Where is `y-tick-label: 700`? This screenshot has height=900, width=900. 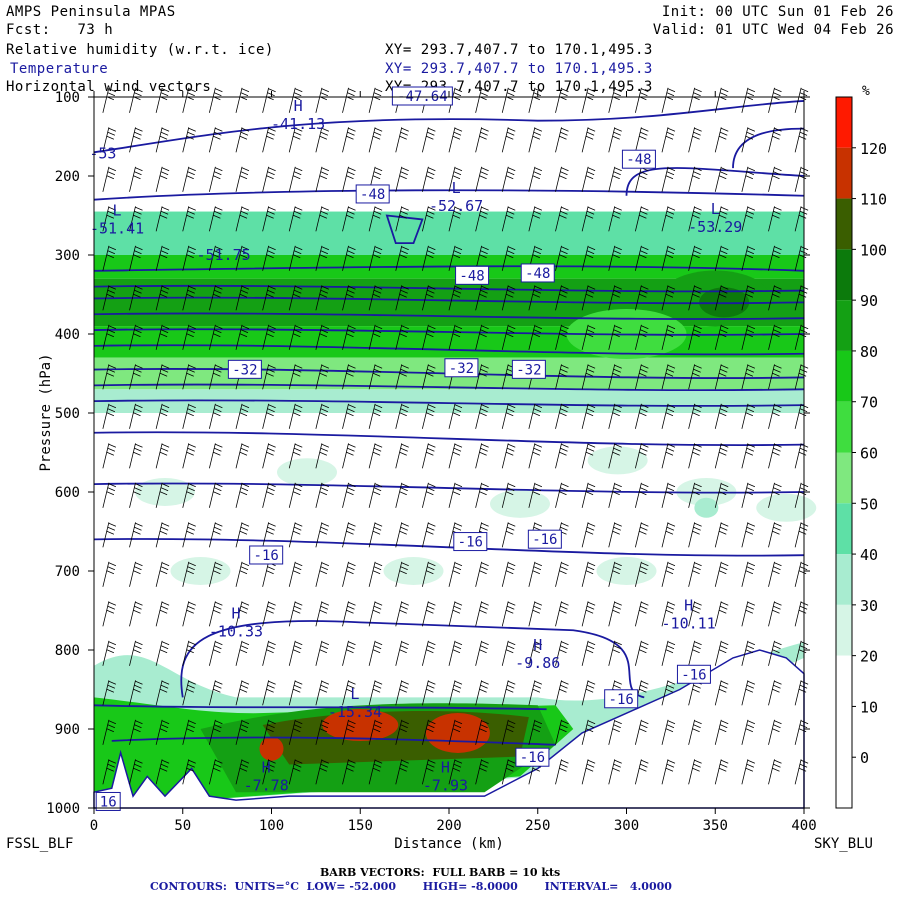 y-tick-label: 700 is located at coordinates (67, 572).